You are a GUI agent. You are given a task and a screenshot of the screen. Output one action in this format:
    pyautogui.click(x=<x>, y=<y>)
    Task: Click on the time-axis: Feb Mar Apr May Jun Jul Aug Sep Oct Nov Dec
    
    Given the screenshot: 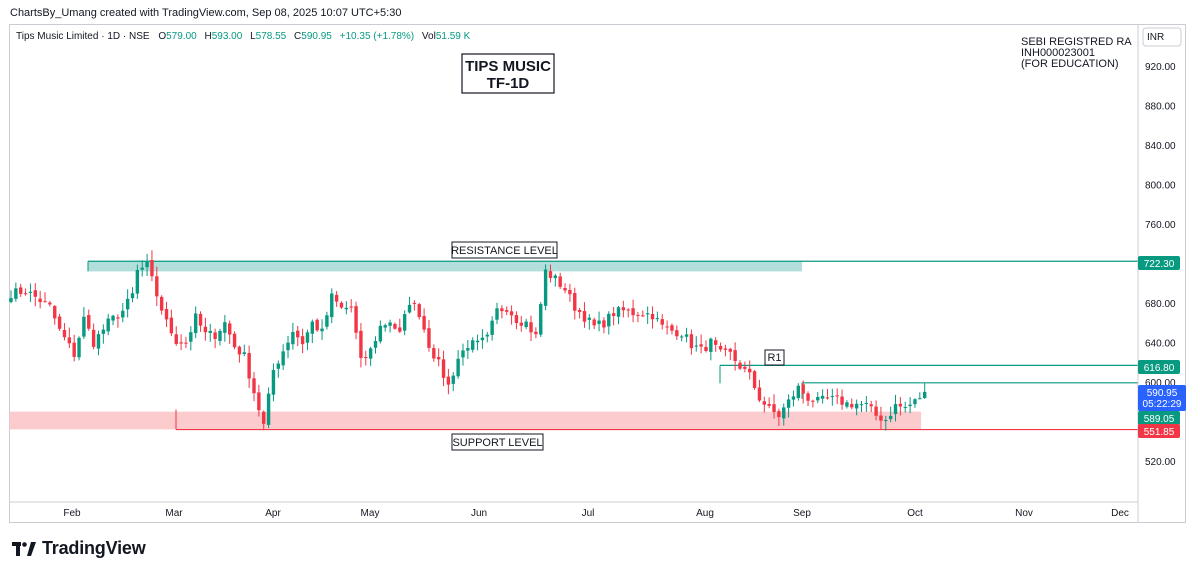 What is the action you would take?
    pyautogui.click(x=596, y=513)
    